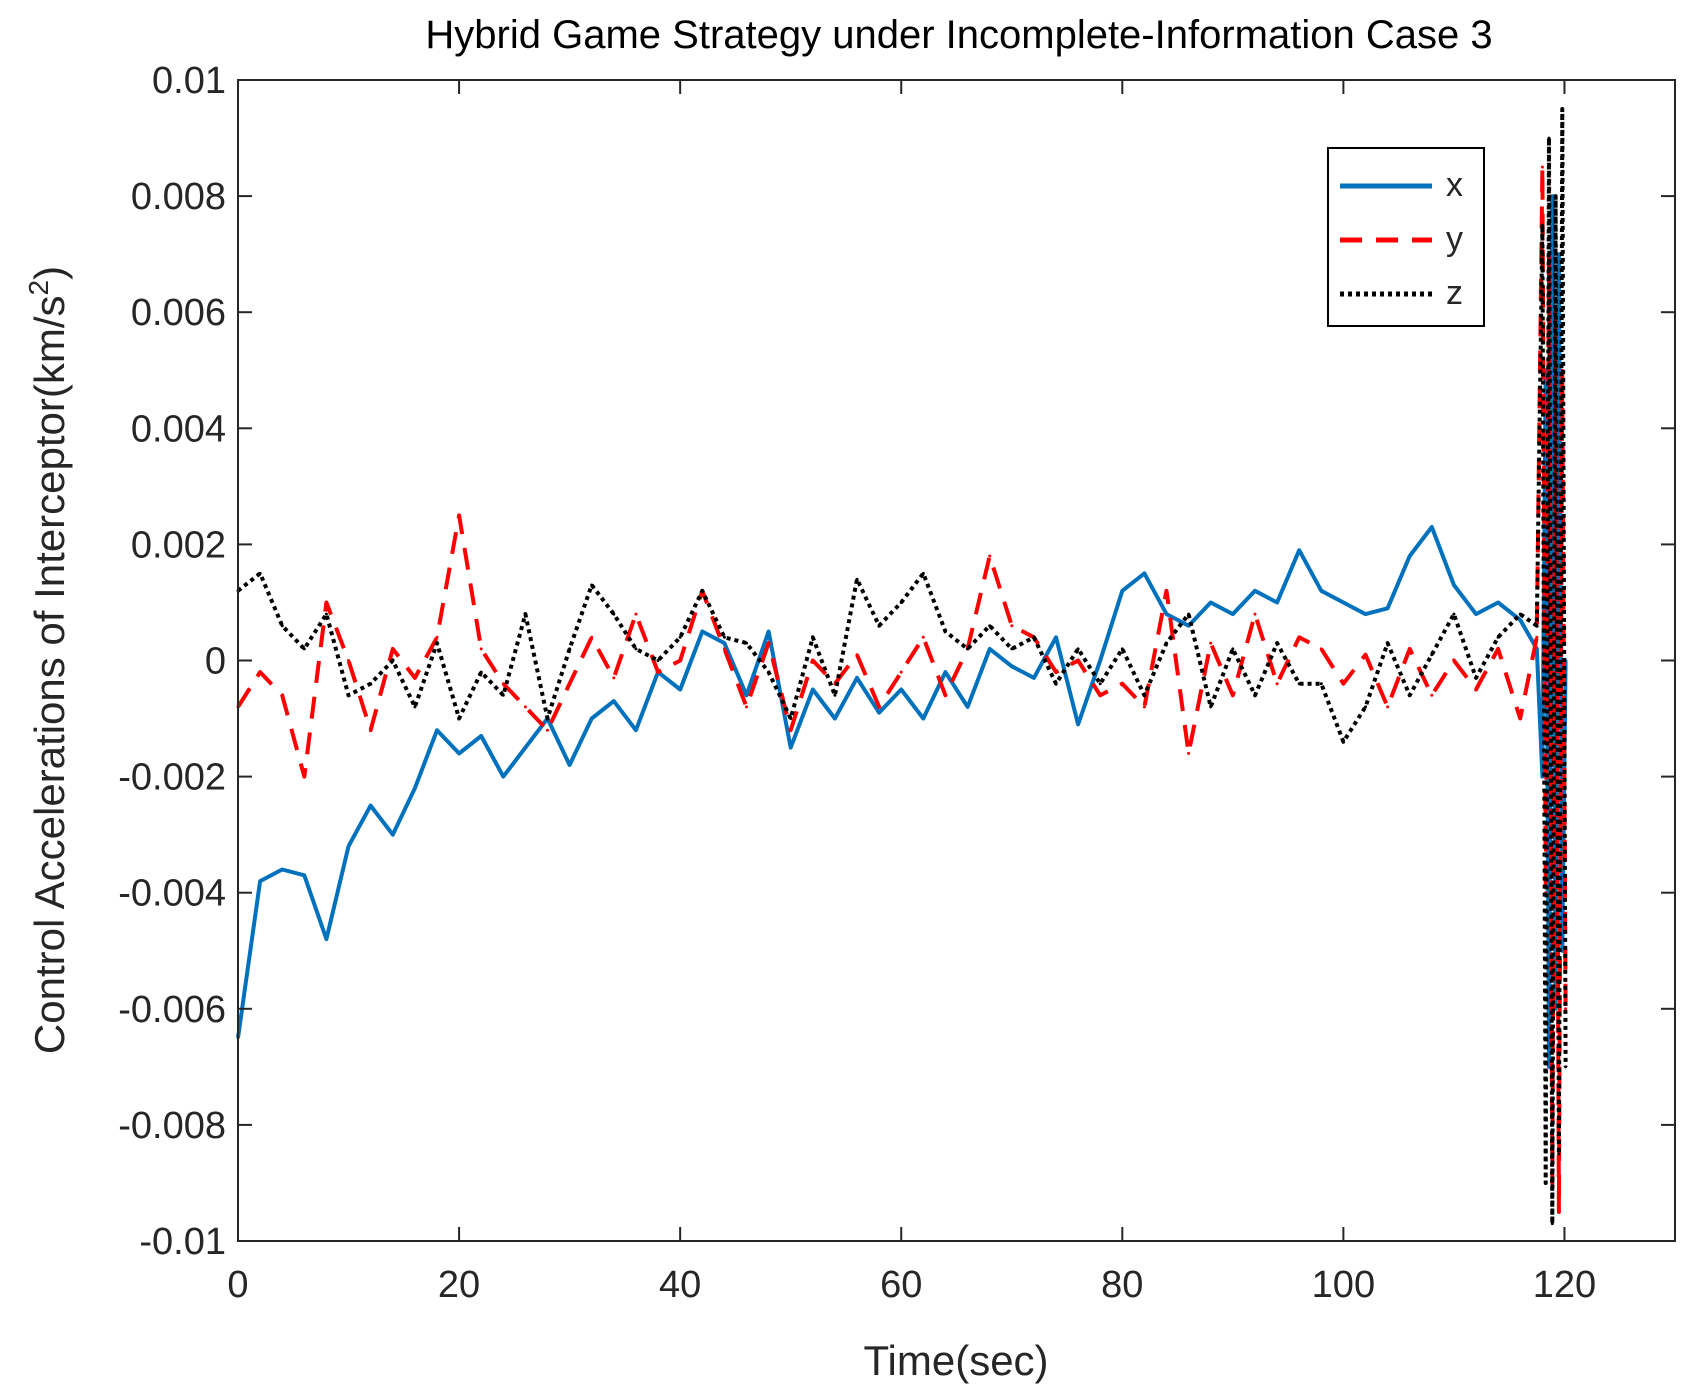 Image resolution: width=1700 pixels, height=1391 pixels. What do you see at coordinates (215, 662) in the screenshot?
I see `y-tick-label: 0` at bounding box center [215, 662].